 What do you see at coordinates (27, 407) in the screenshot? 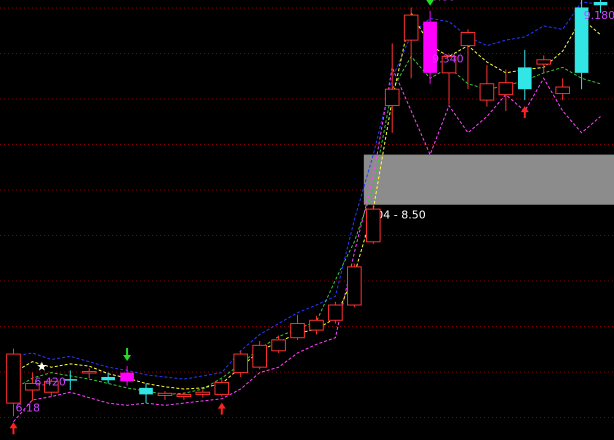
I see `price-label: 6.18` at bounding box center [27, 407].